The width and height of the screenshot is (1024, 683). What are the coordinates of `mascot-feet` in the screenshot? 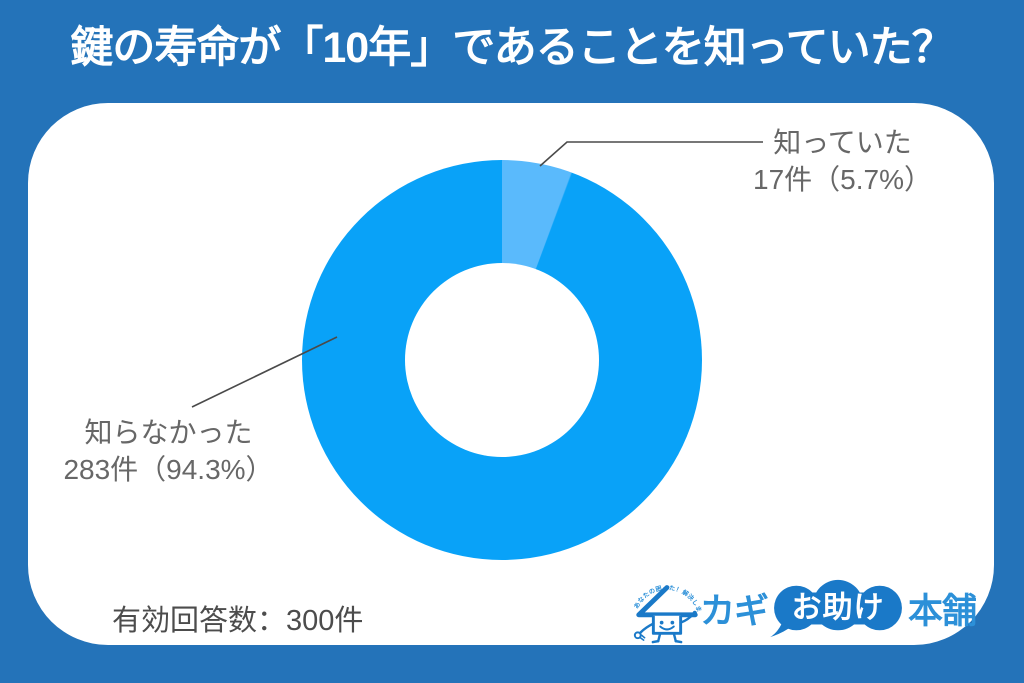 It's located at (667, 641).